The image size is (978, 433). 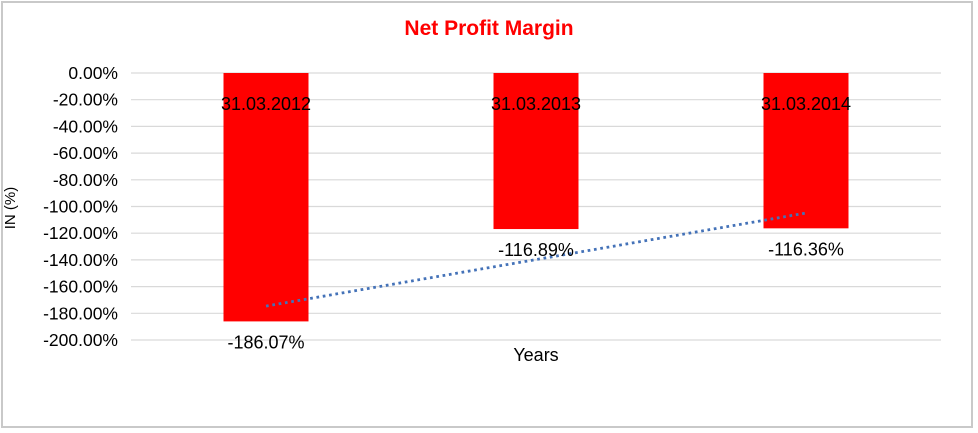 What do you see at coordinates (85, 100) in the screenshot?
I see `y-tick-label: -20.00%` at bounding box center [85, 100].